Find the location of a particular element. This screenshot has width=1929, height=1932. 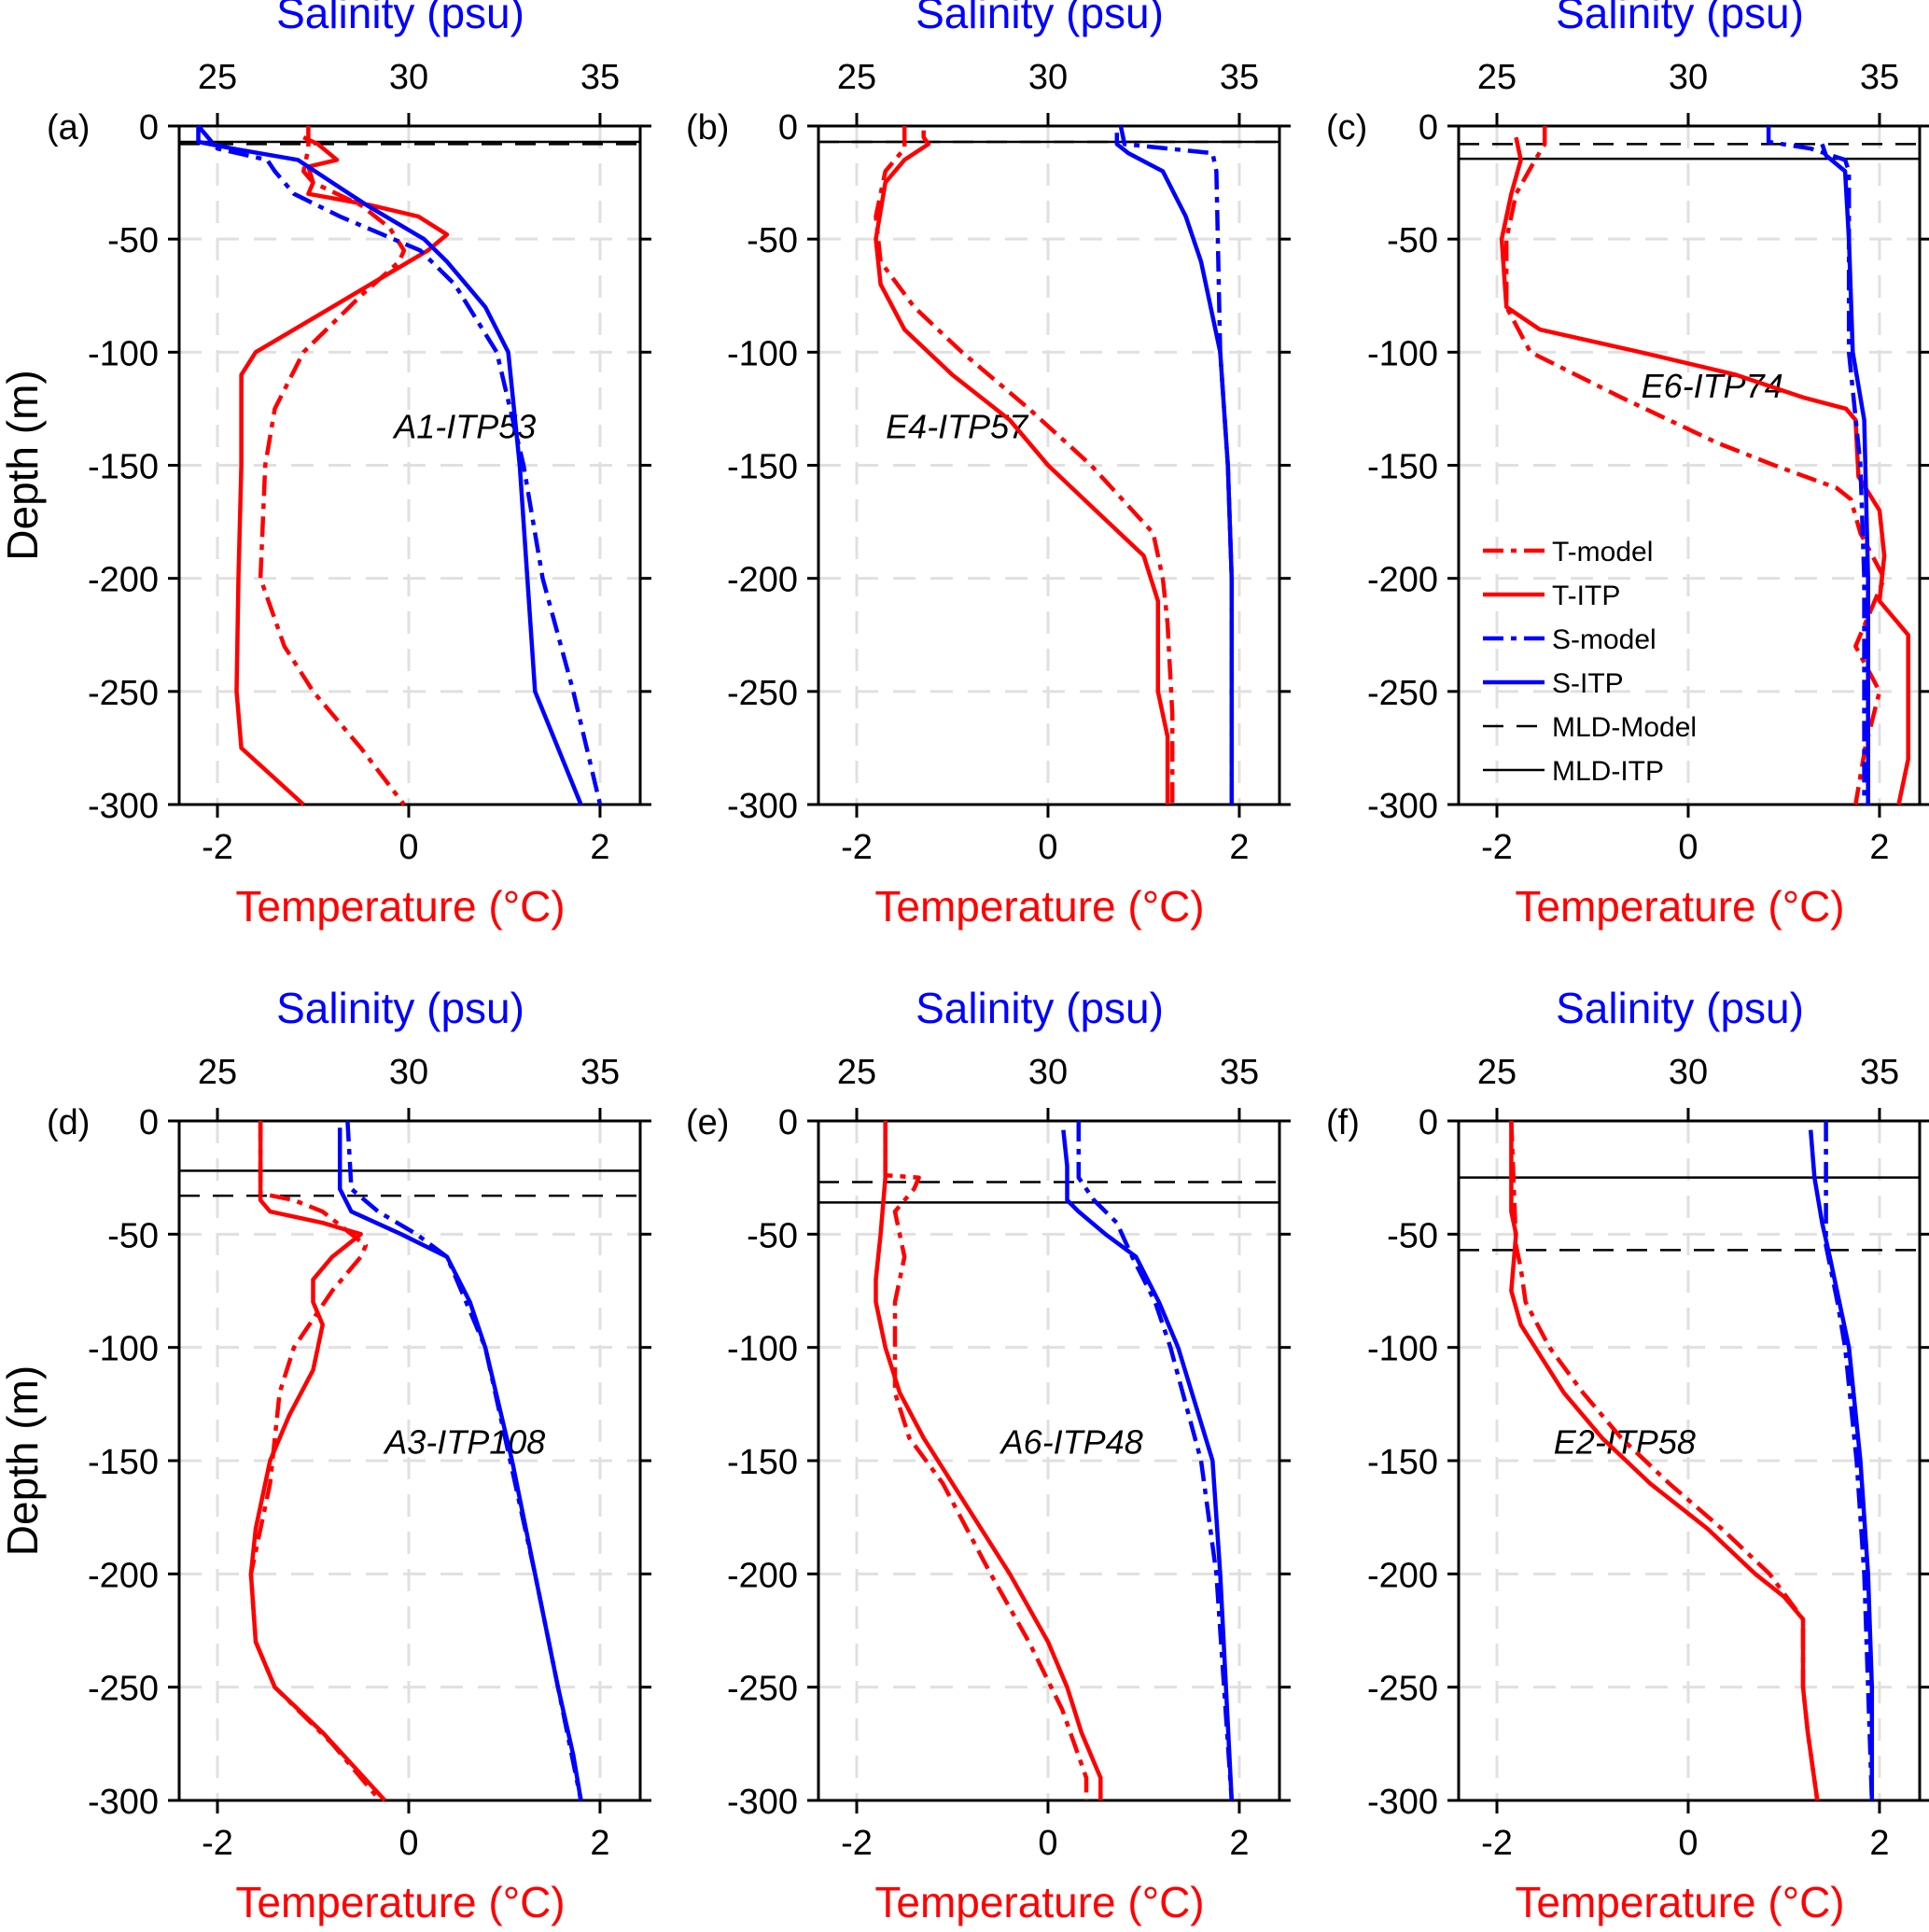

legend: T-model T-ITP S-model S-ITP MLD-Model MLD-ITP is located at coordinates (1590, 662).